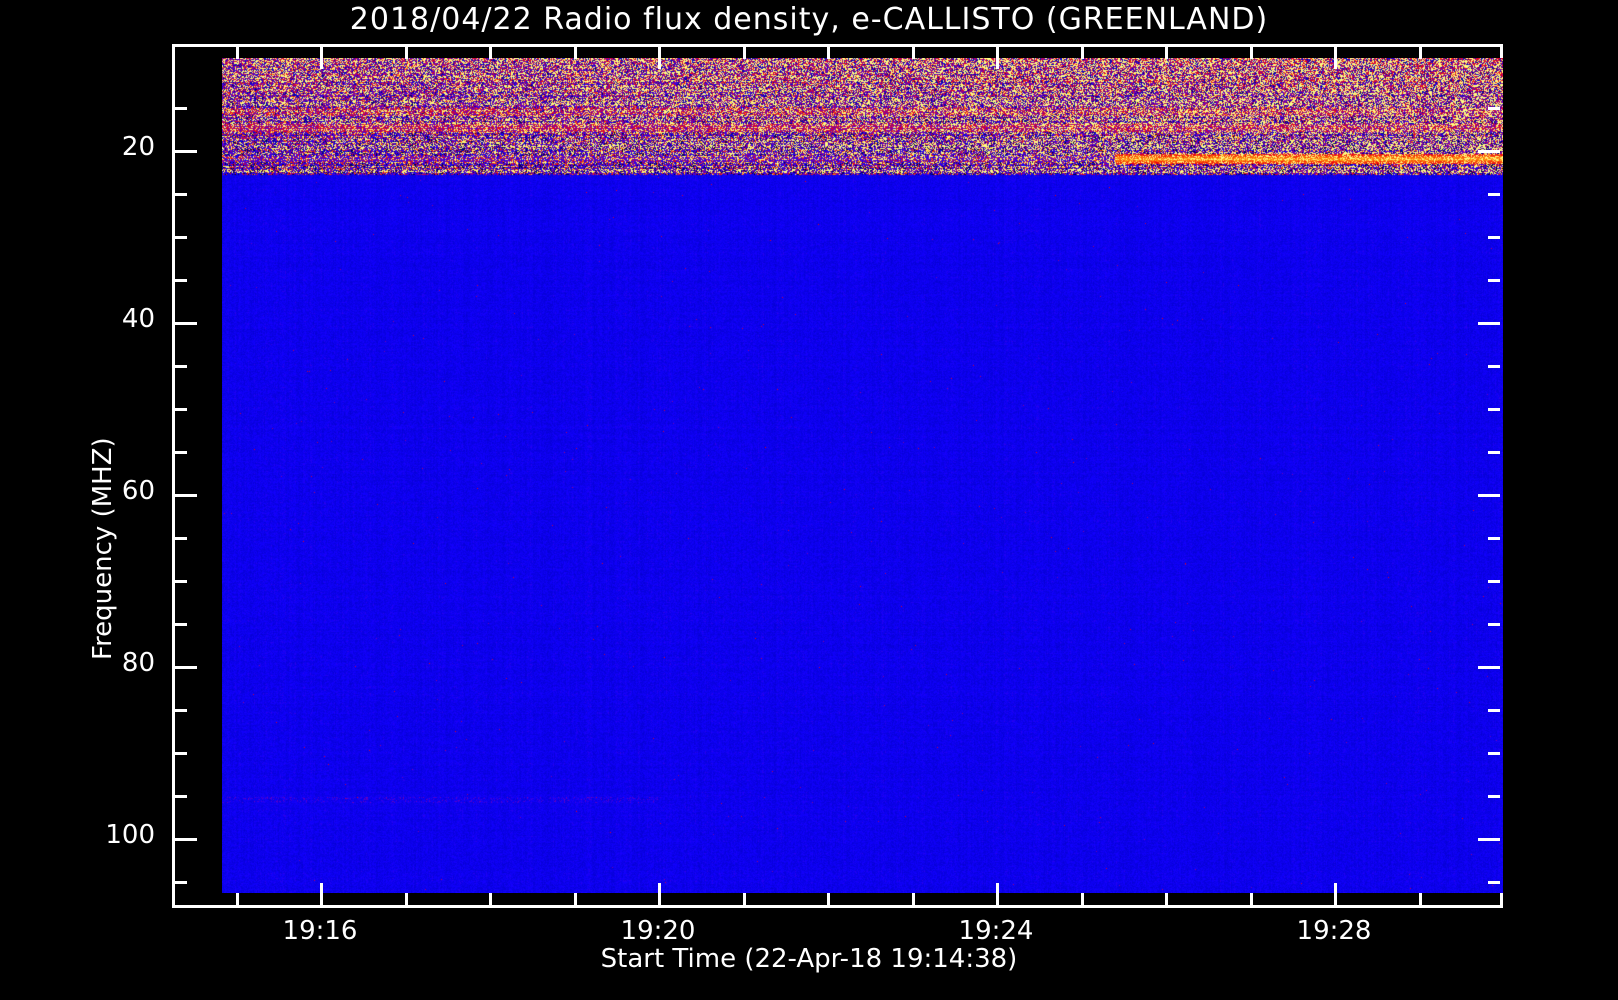 The image size is (1618, 1000). Describe the element at coordinates (103, 548) in the screenshot. I see `y-axis-title: Frequency (MHZ)` at that location.